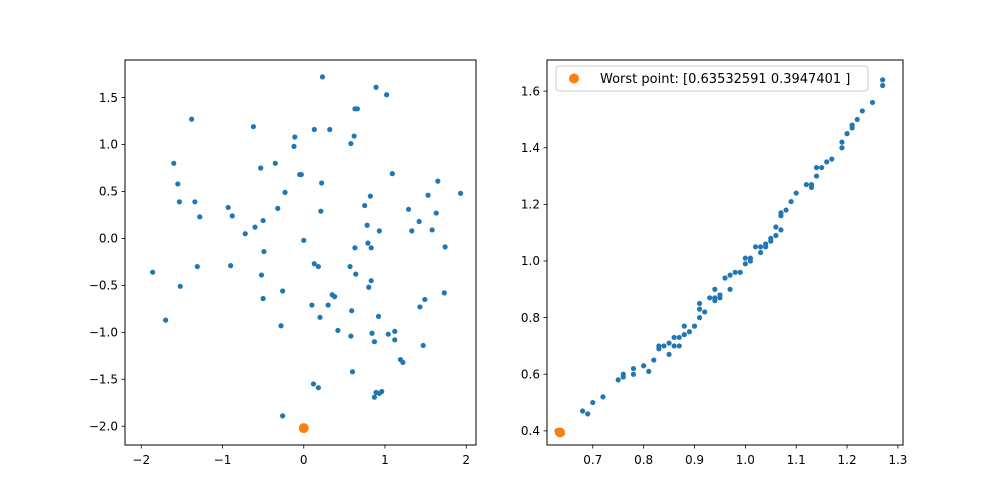 This screenshot has height=500, width=1000. What do you see at coordinates (301, 456) in the screenshot?
I see `left-x-axis-ticks: −2 −1 0 1 2` at bounding box center [301, 456].